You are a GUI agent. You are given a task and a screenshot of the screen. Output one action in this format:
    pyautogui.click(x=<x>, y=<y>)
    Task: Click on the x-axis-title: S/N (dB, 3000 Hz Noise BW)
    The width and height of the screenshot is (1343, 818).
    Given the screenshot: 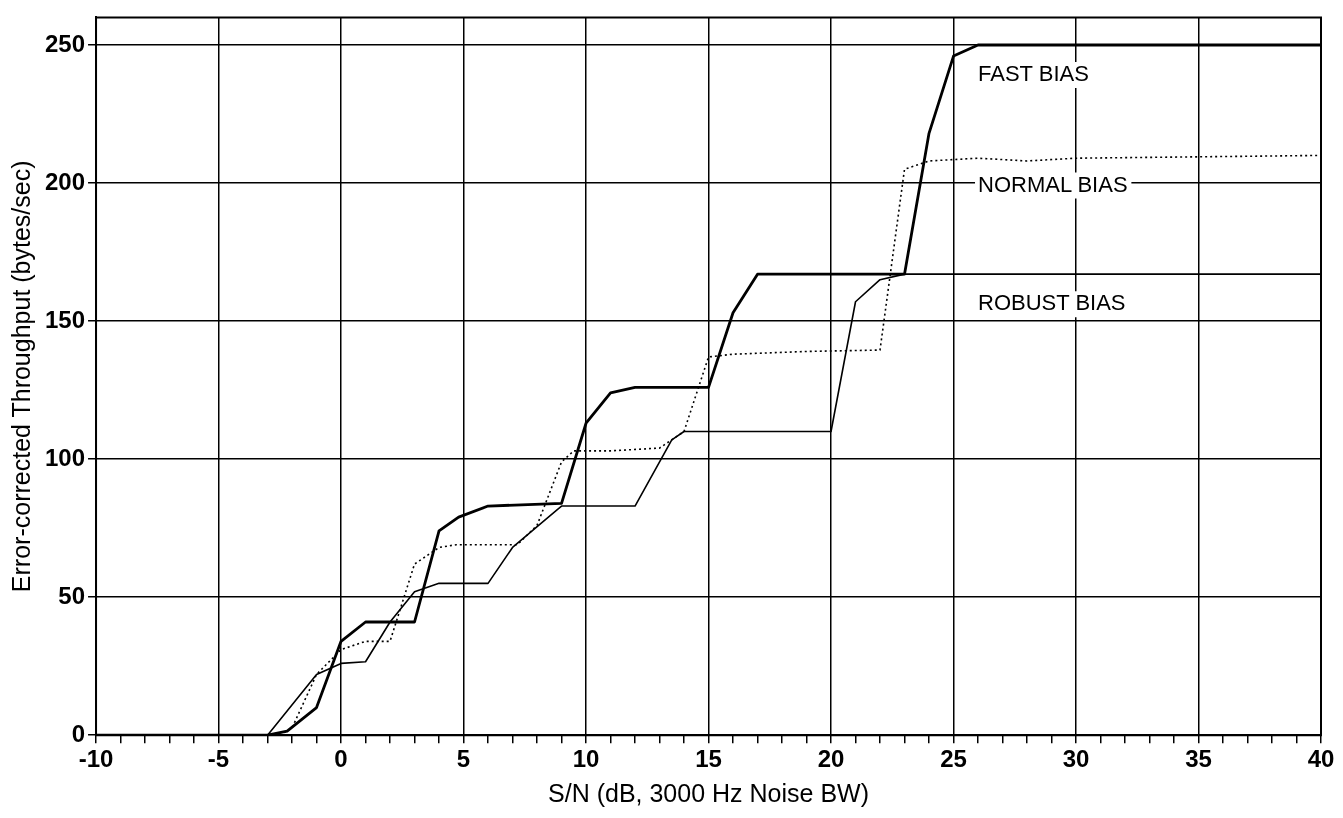 What is the action you would take?
    pyautogui.click(x=708, y=792)
    